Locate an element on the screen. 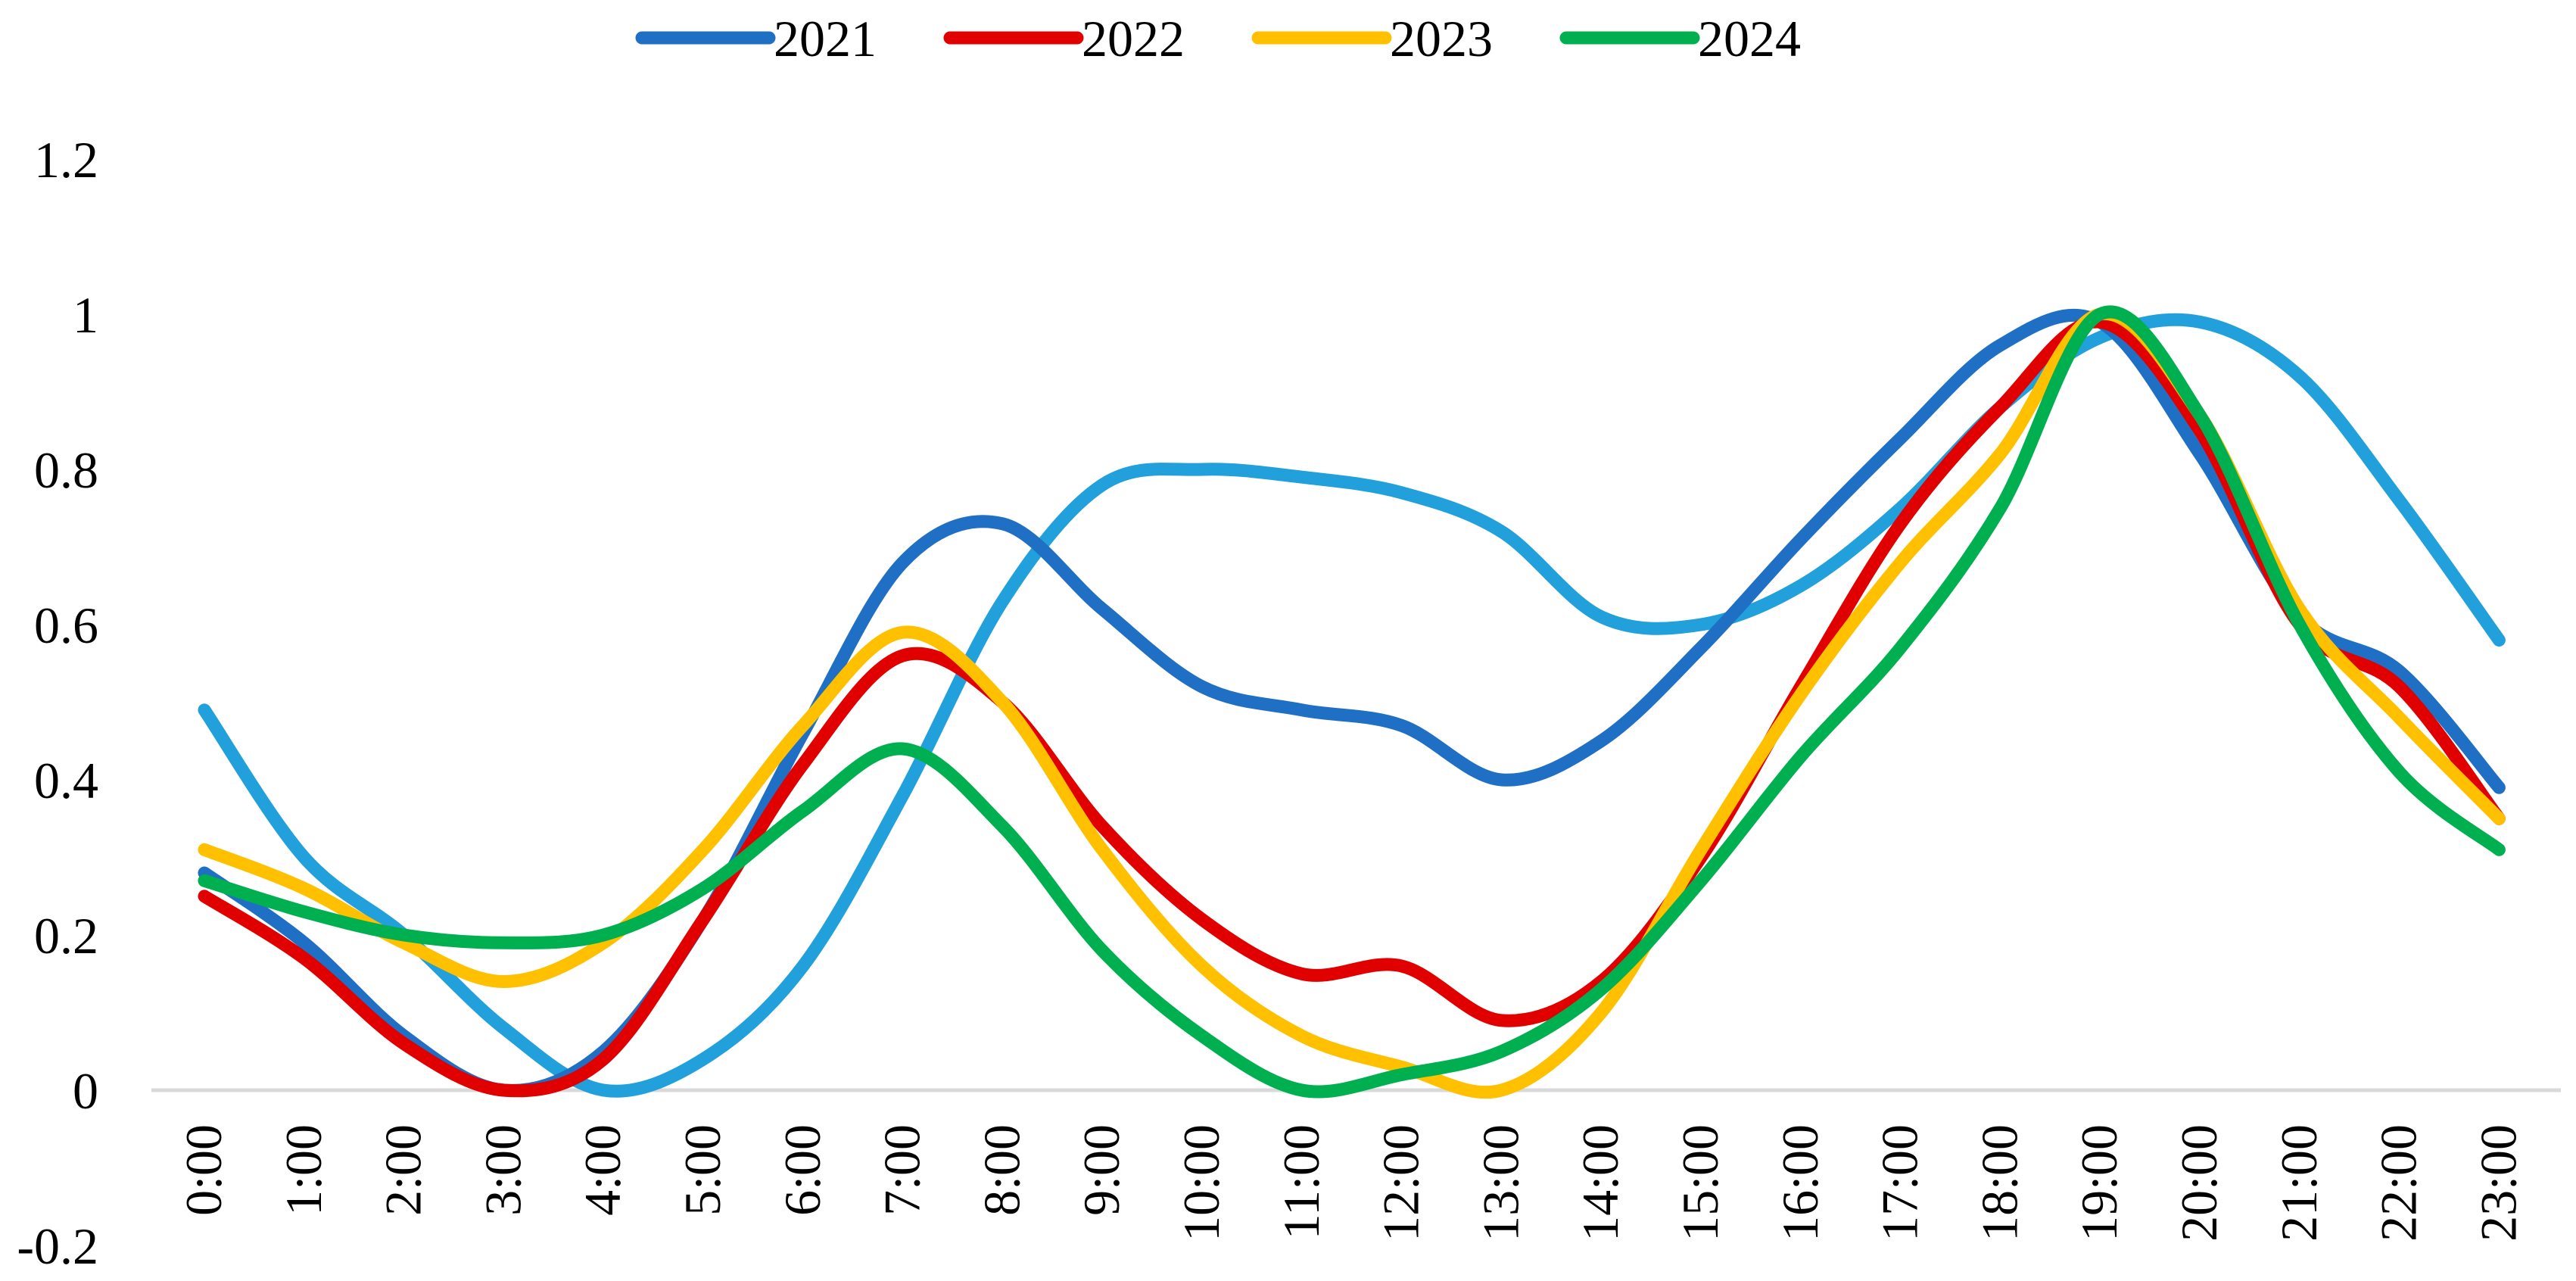  x-tick-label: 7:00 is located at coordinates (902, 1170).